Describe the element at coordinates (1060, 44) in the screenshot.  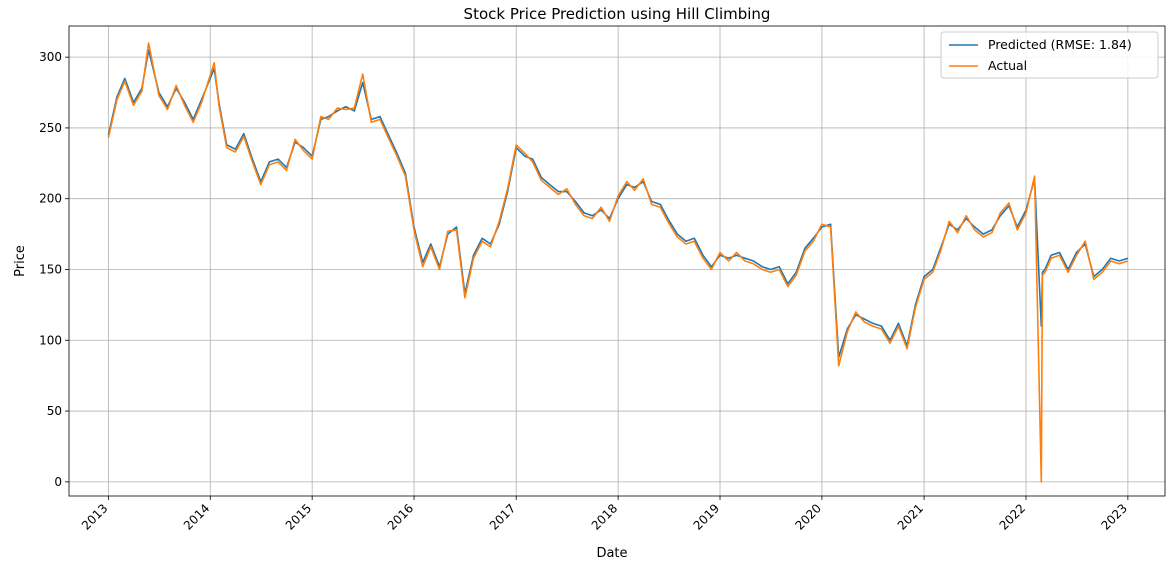
I see `legend-predicted-label: Predicted (RMSE: 1.84)` at that location.